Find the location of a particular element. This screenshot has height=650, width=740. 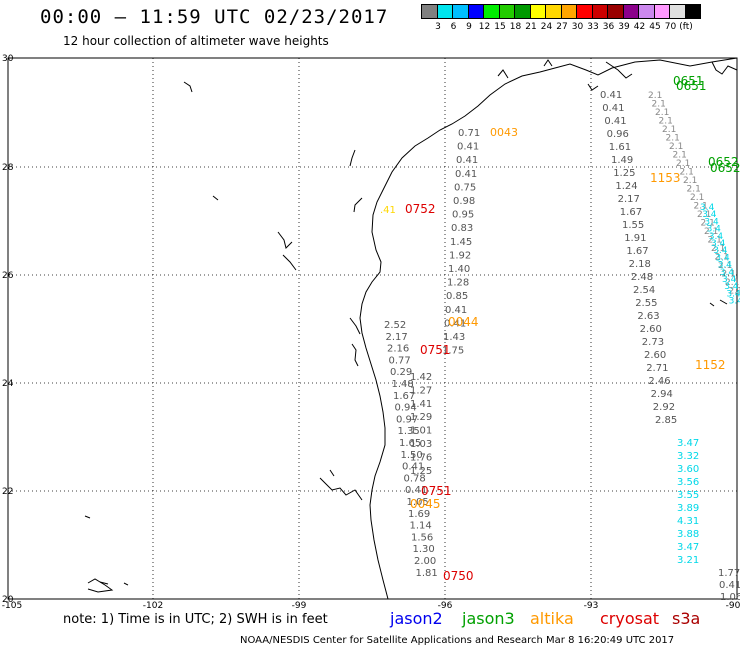

swh-value: 0.94 is located at coordinates (406, 408).